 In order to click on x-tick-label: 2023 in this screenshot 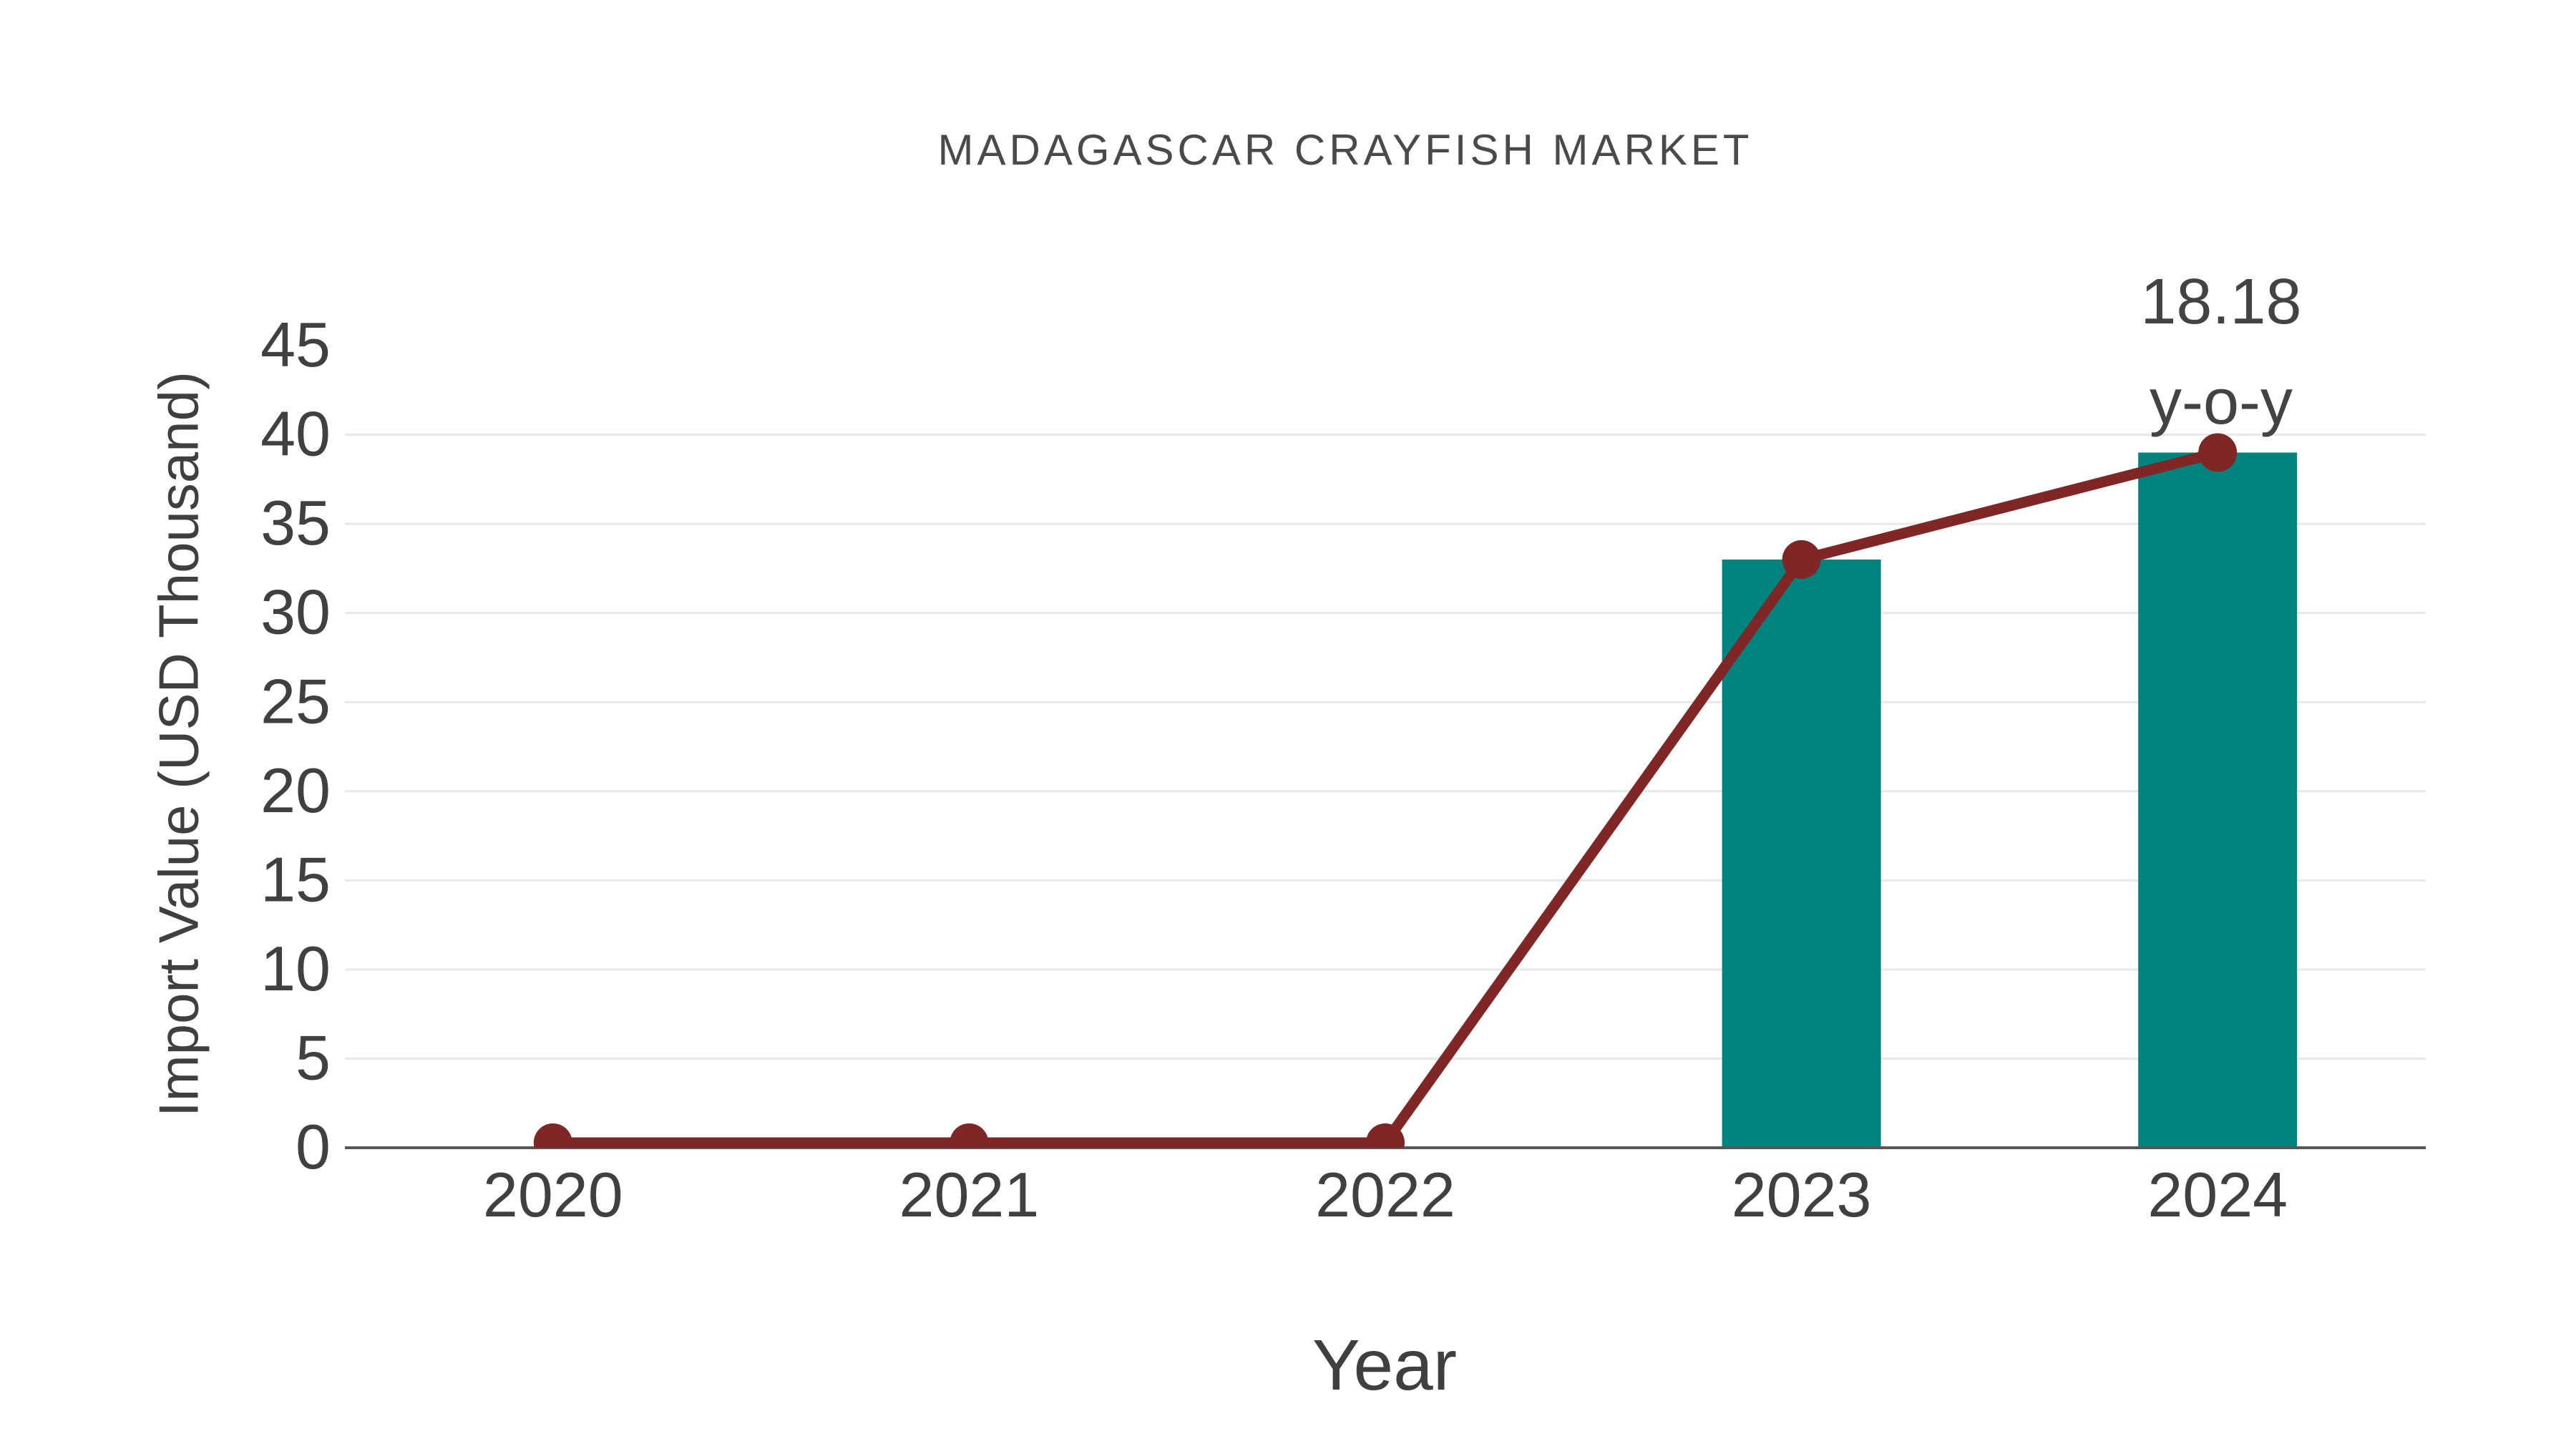, I will do `click(1802, 1194)`.